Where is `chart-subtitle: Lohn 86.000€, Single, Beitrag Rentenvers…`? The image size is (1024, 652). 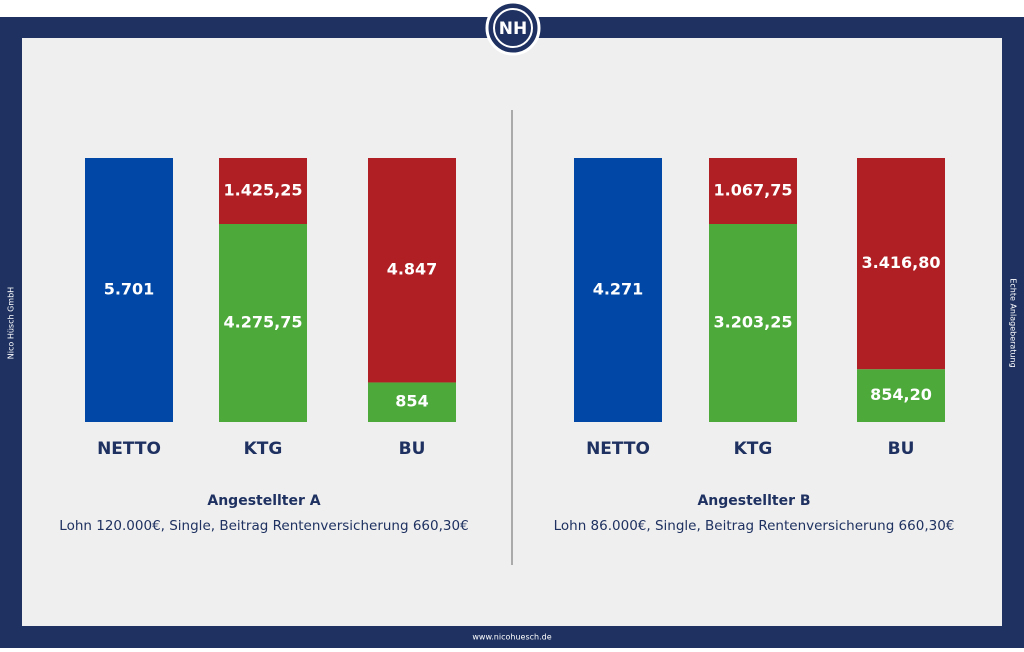
chart-subtitle: Lohn 86.000€, Single, Beitrag Rentenvers… is located at coordinates (754, 526).